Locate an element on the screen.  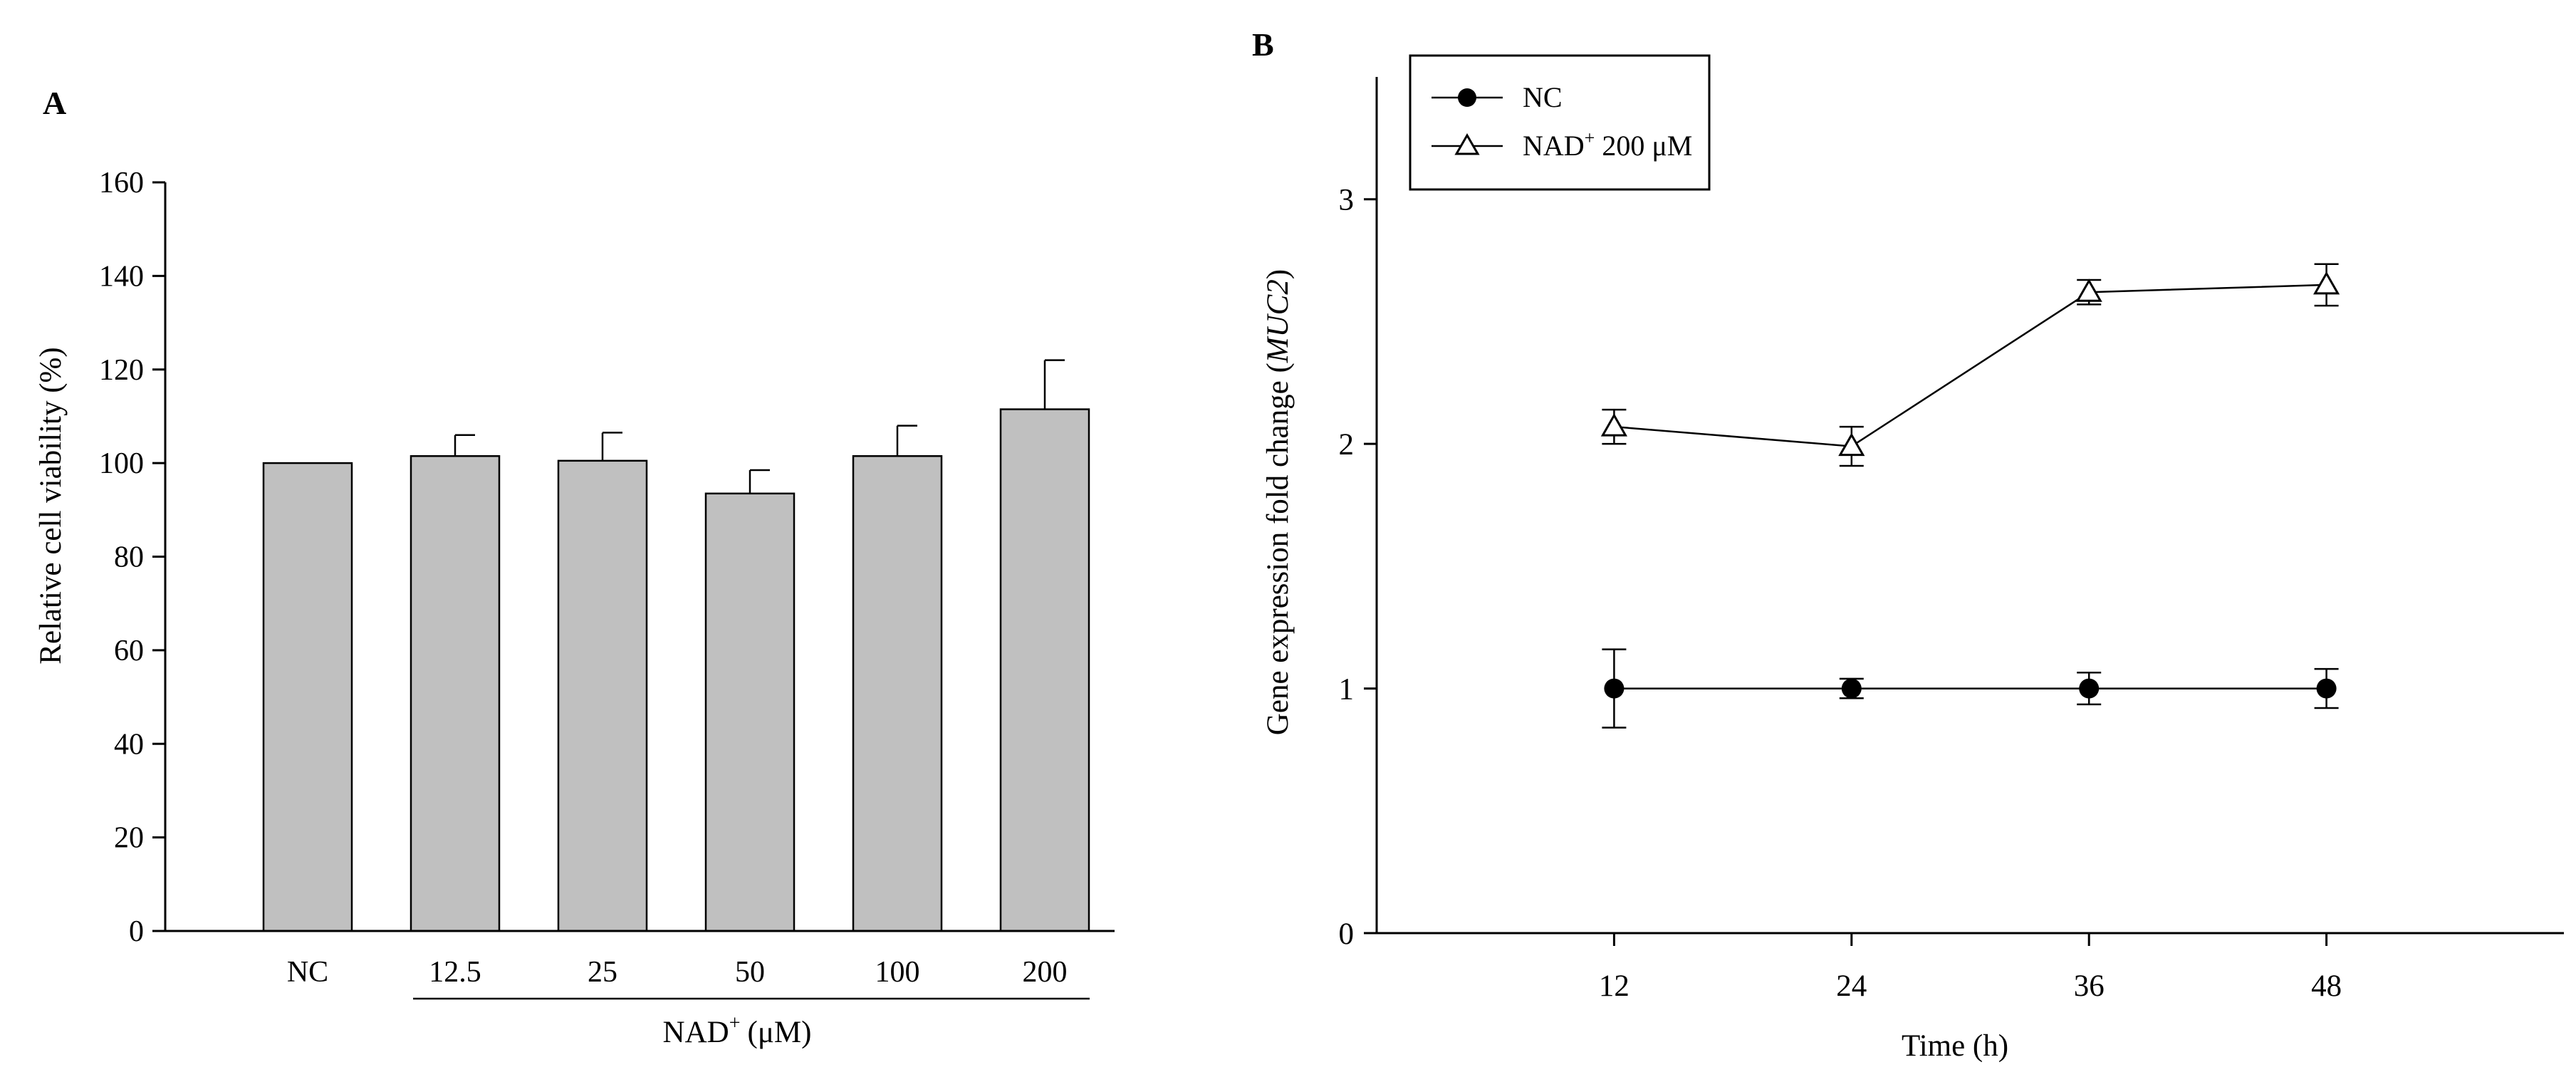
panel-b-x-axis-label: Time (h) is located at coordinates (1955, 1046).